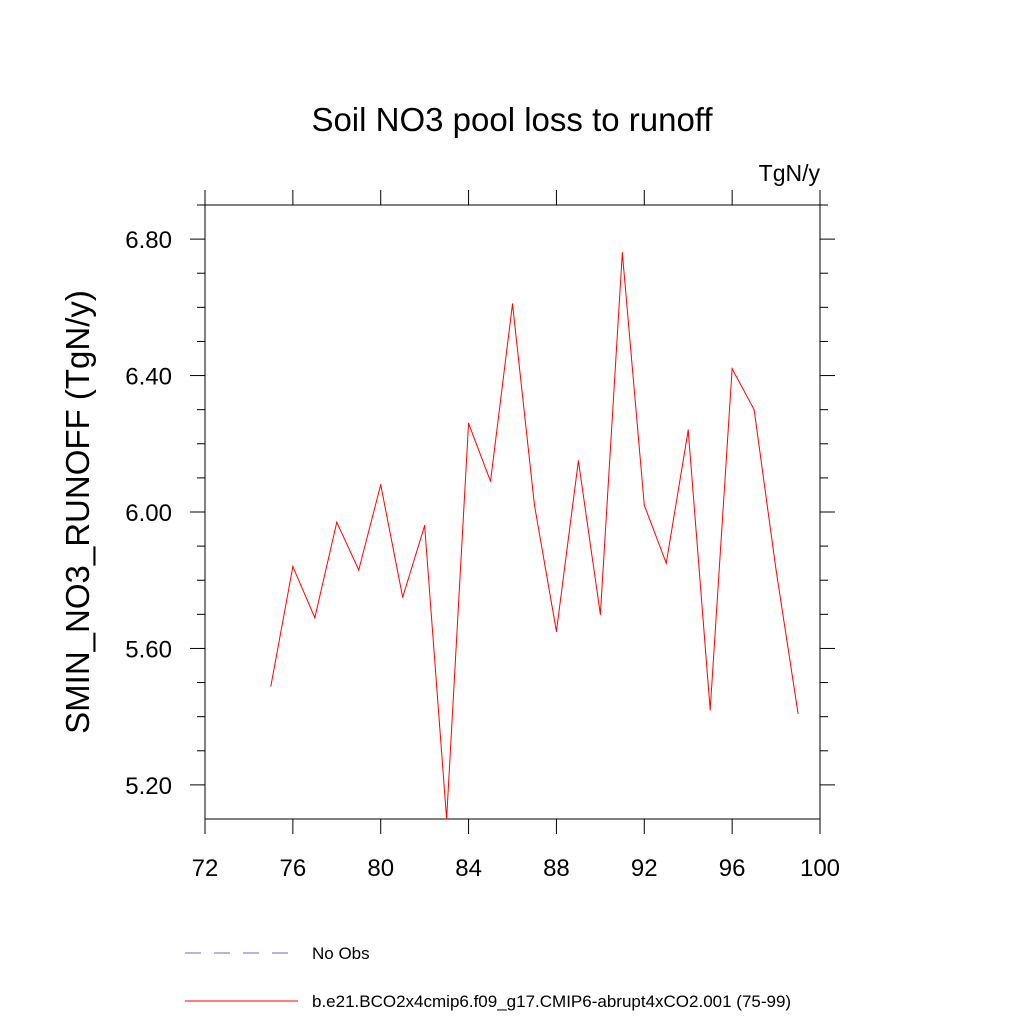 The image size is (1024, 1024). What do you see at coordinates (380, 868) in the screenshot?
I see `x-tick-label: 80` at bounding box center [380, 868].